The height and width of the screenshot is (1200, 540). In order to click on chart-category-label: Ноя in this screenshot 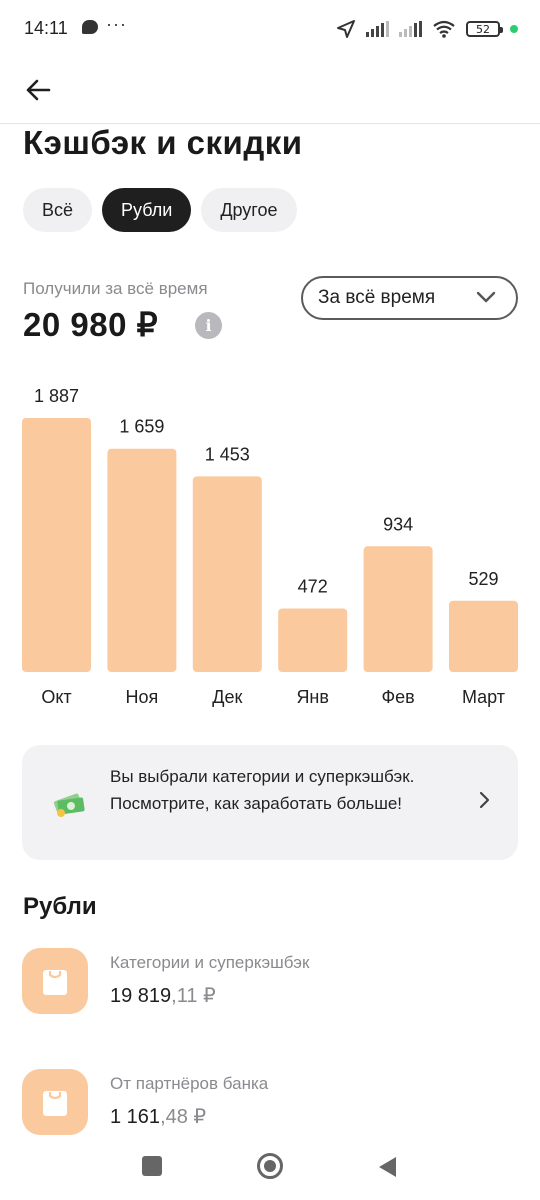, I will do `click(142, 697)`.